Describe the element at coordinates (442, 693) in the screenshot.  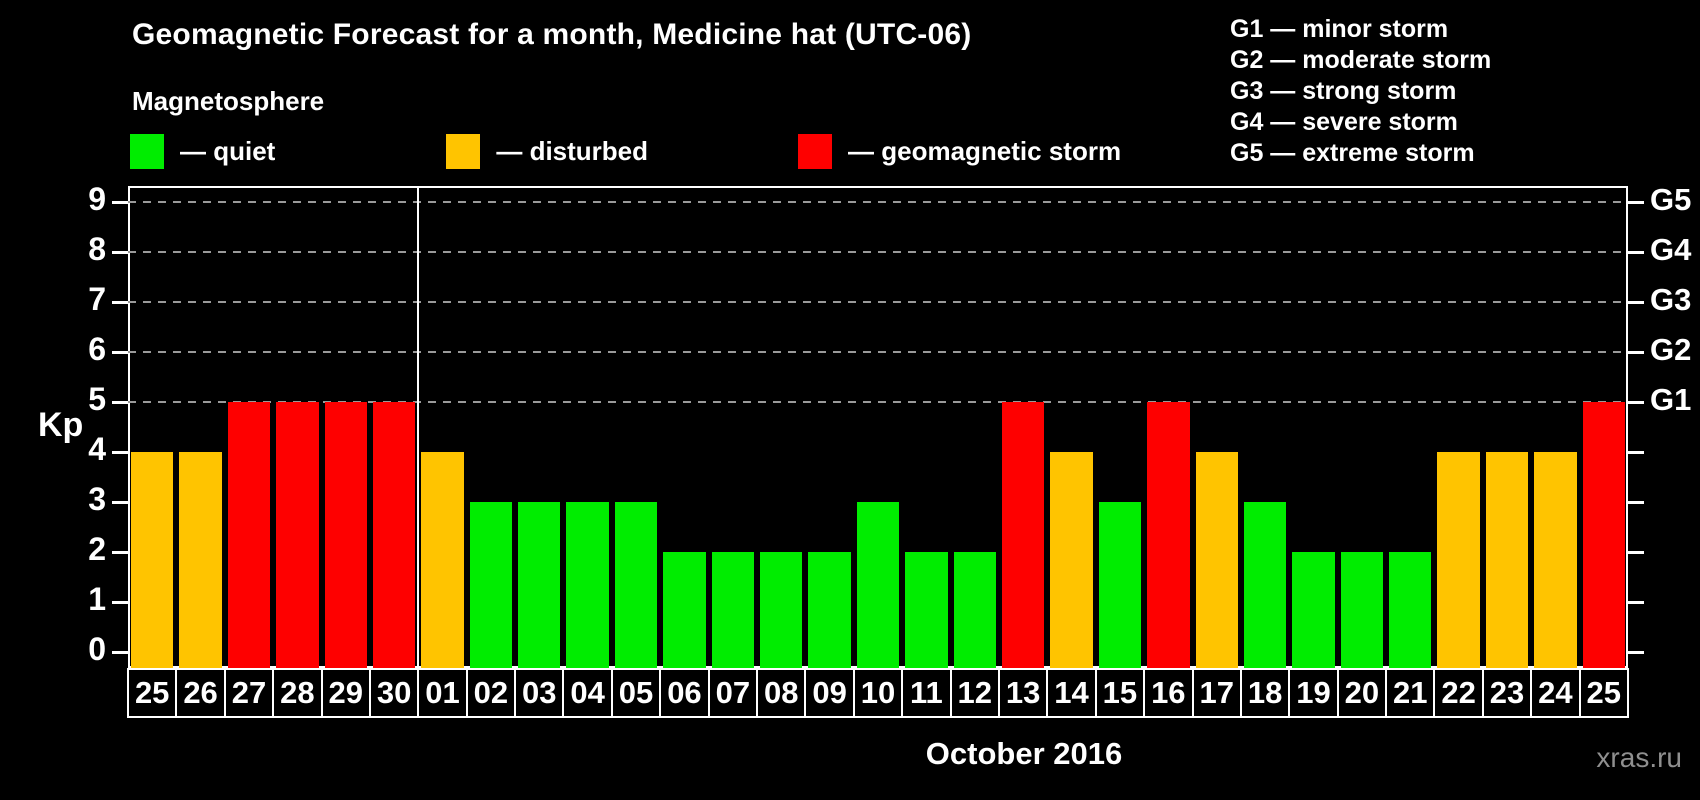
I see `day-label-7: 01` at that location.